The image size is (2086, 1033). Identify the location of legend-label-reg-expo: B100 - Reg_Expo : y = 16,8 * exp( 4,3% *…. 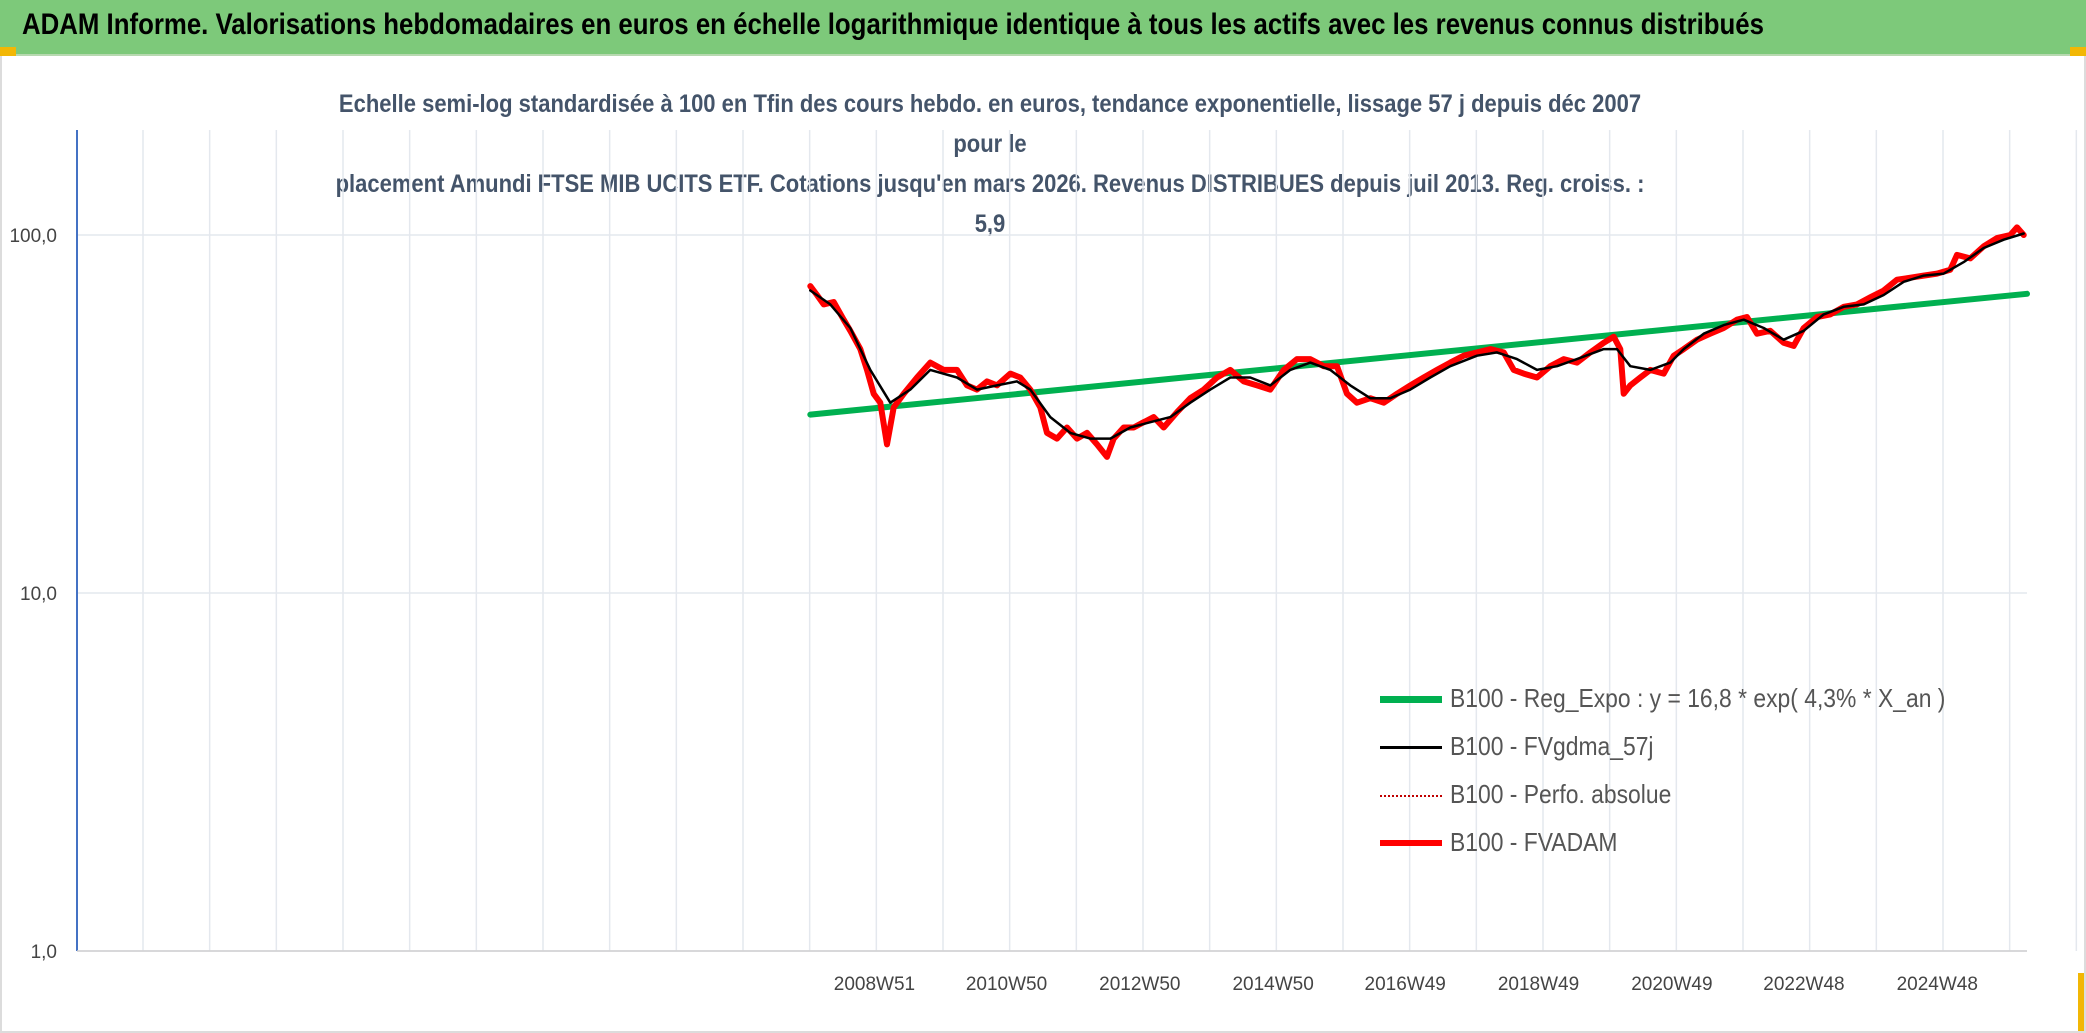
(1698, 698).